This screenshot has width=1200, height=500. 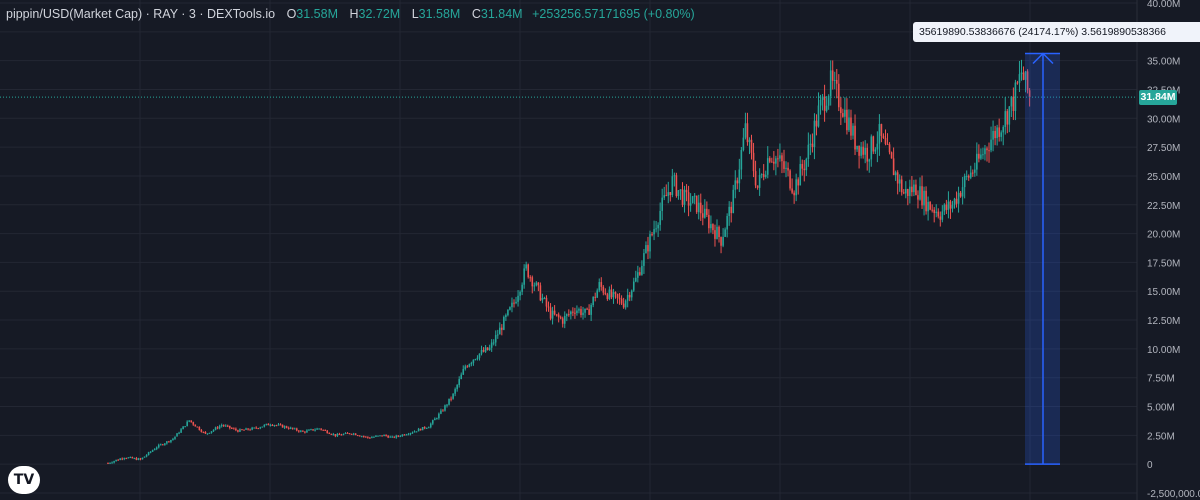 I want to click on tradingview-logo-icon: TV, so click(x=24, y=480).